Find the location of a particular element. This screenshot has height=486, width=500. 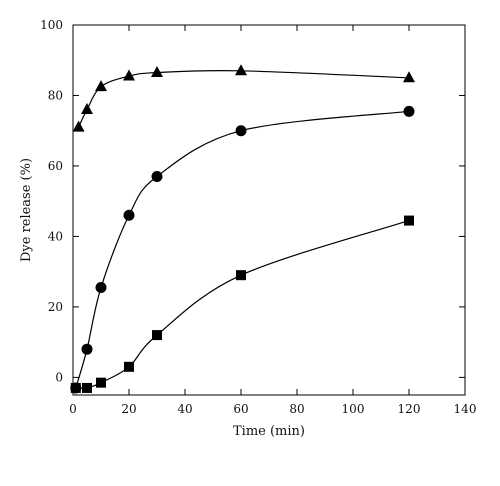

x-axis-label: Time (min) is located at coordinates (269, 431).